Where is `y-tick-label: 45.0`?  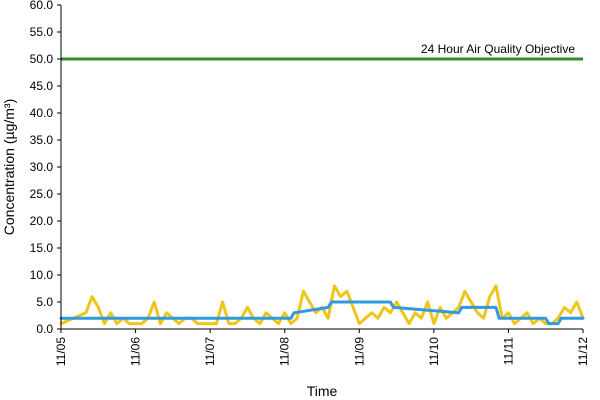
y-tick-label: 45.0 is located at coordinates (42, 86).